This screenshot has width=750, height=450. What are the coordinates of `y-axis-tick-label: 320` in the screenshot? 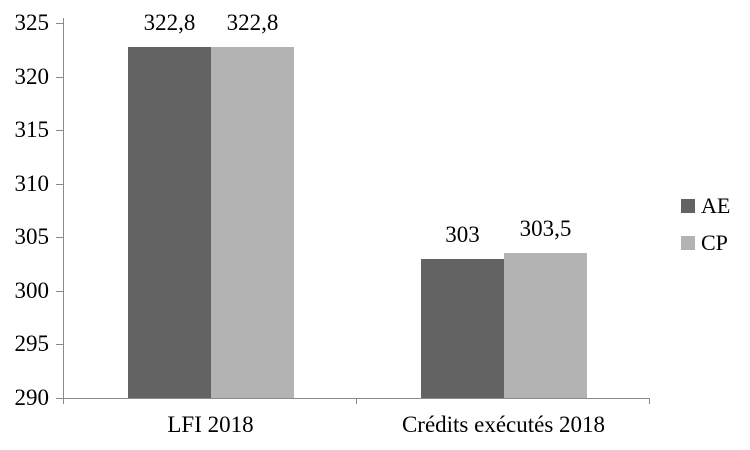 It's located at (32, 76).